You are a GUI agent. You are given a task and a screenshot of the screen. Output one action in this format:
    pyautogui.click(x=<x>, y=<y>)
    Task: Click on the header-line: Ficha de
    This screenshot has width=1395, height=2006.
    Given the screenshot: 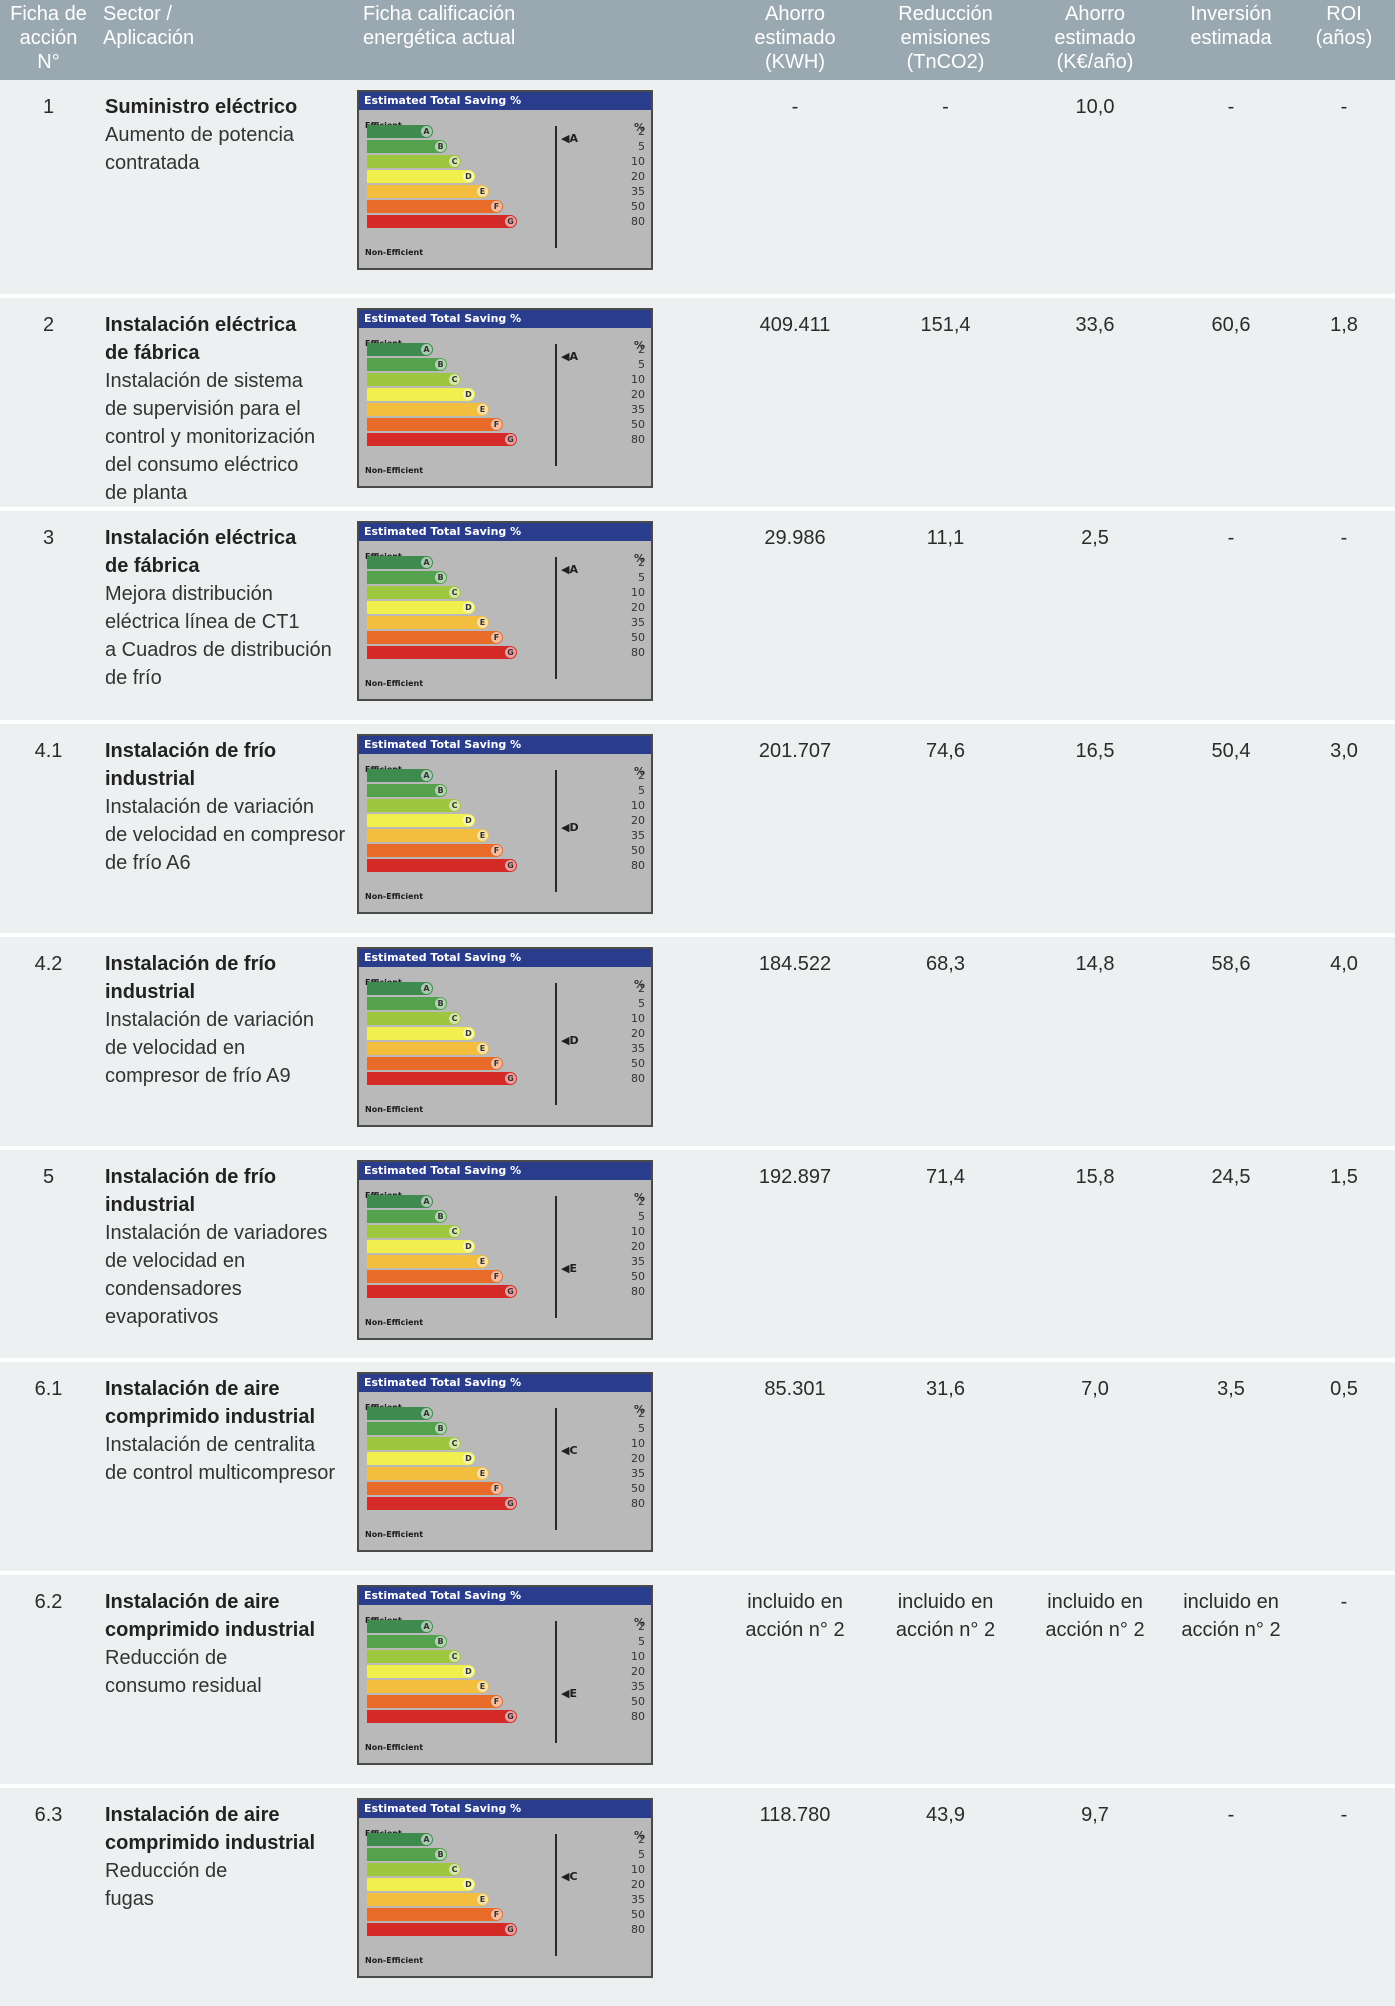 What is the action you would take?
    pyautogui.click(x=48, y=14)
    